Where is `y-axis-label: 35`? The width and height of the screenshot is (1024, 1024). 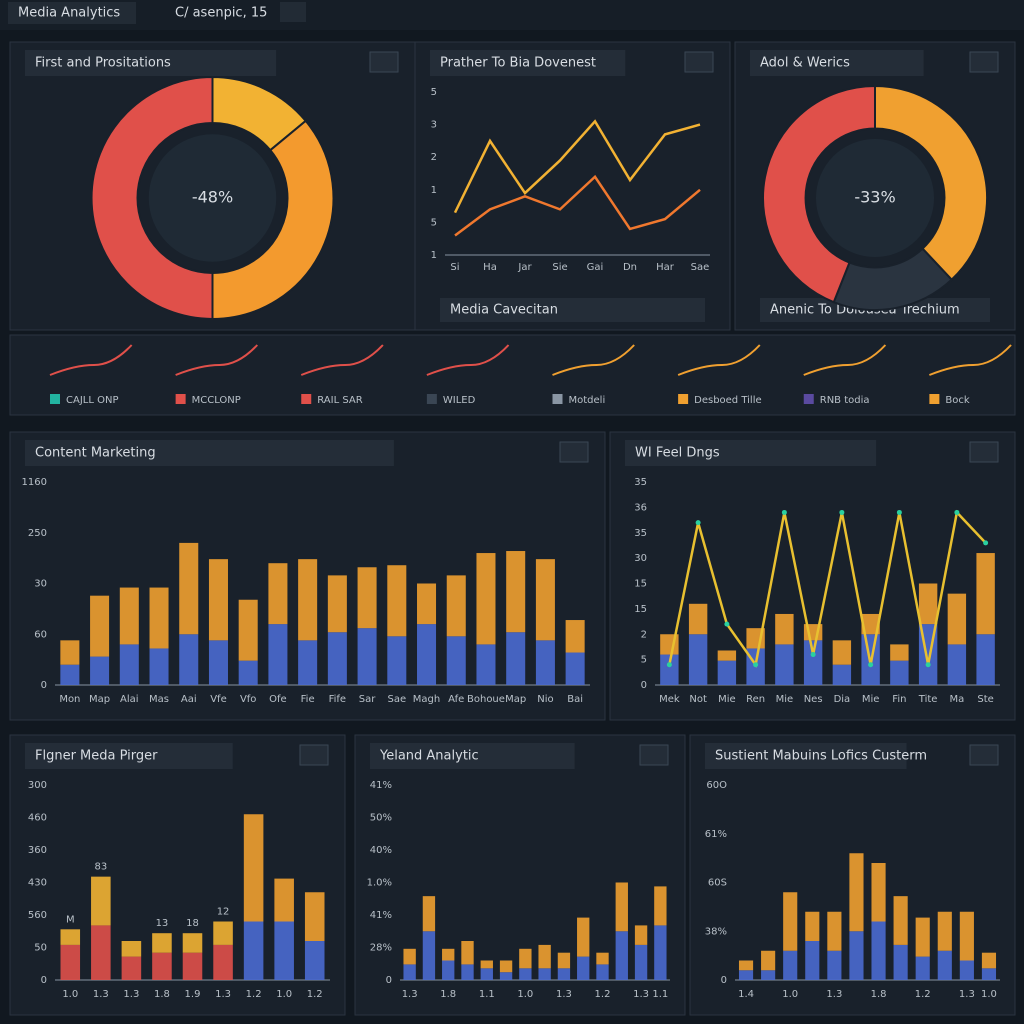
y-axis-label: 35 is located at coordinates (640, 533).